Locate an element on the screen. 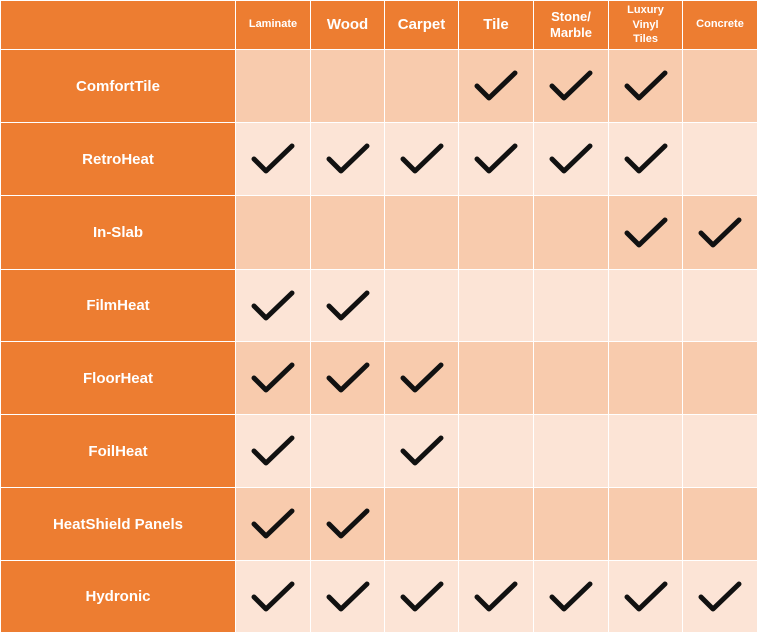  column-header-label: Concrete is located at coordinates (720, 24).